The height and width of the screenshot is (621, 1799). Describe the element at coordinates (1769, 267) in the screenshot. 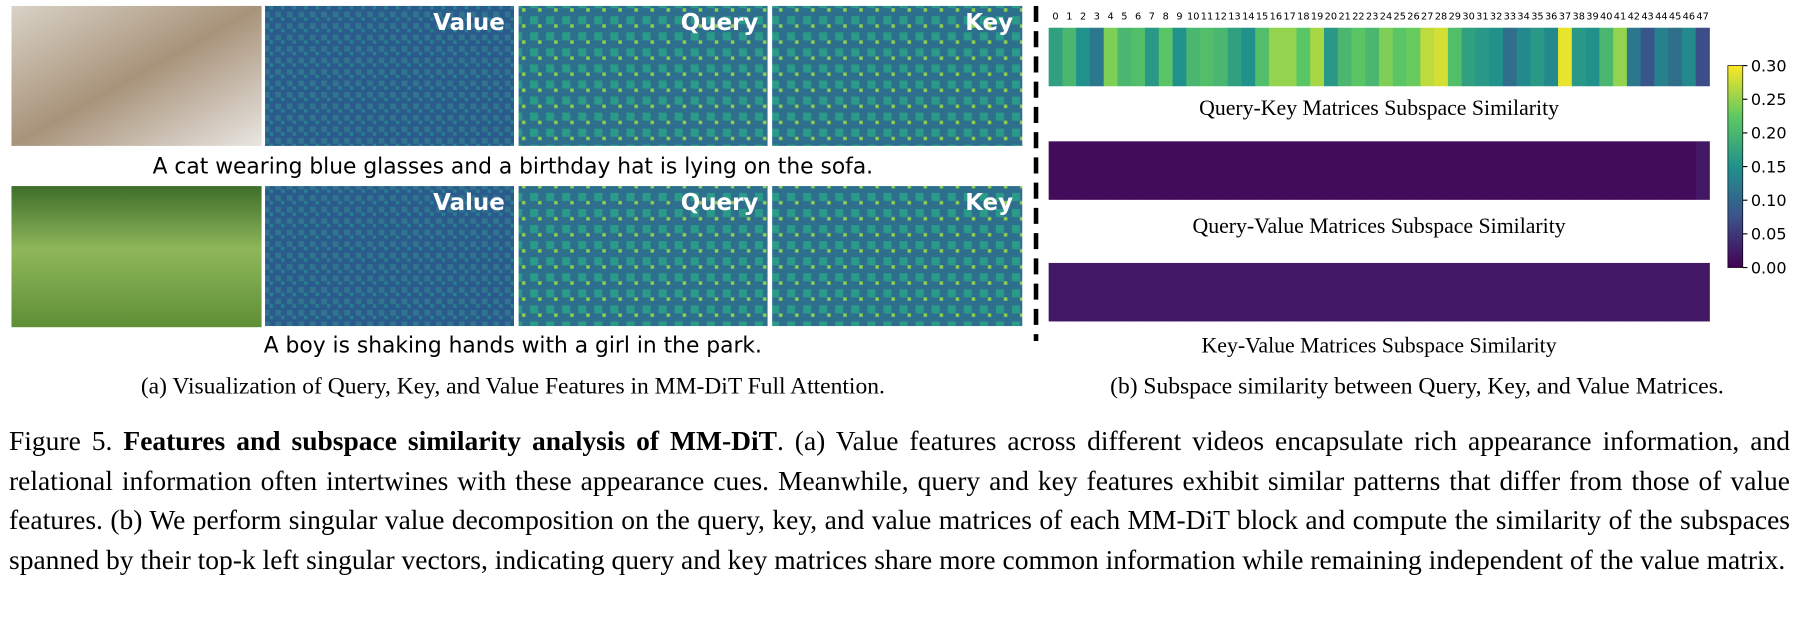

I see `colorbar-tick-label: 0.00` at that location.